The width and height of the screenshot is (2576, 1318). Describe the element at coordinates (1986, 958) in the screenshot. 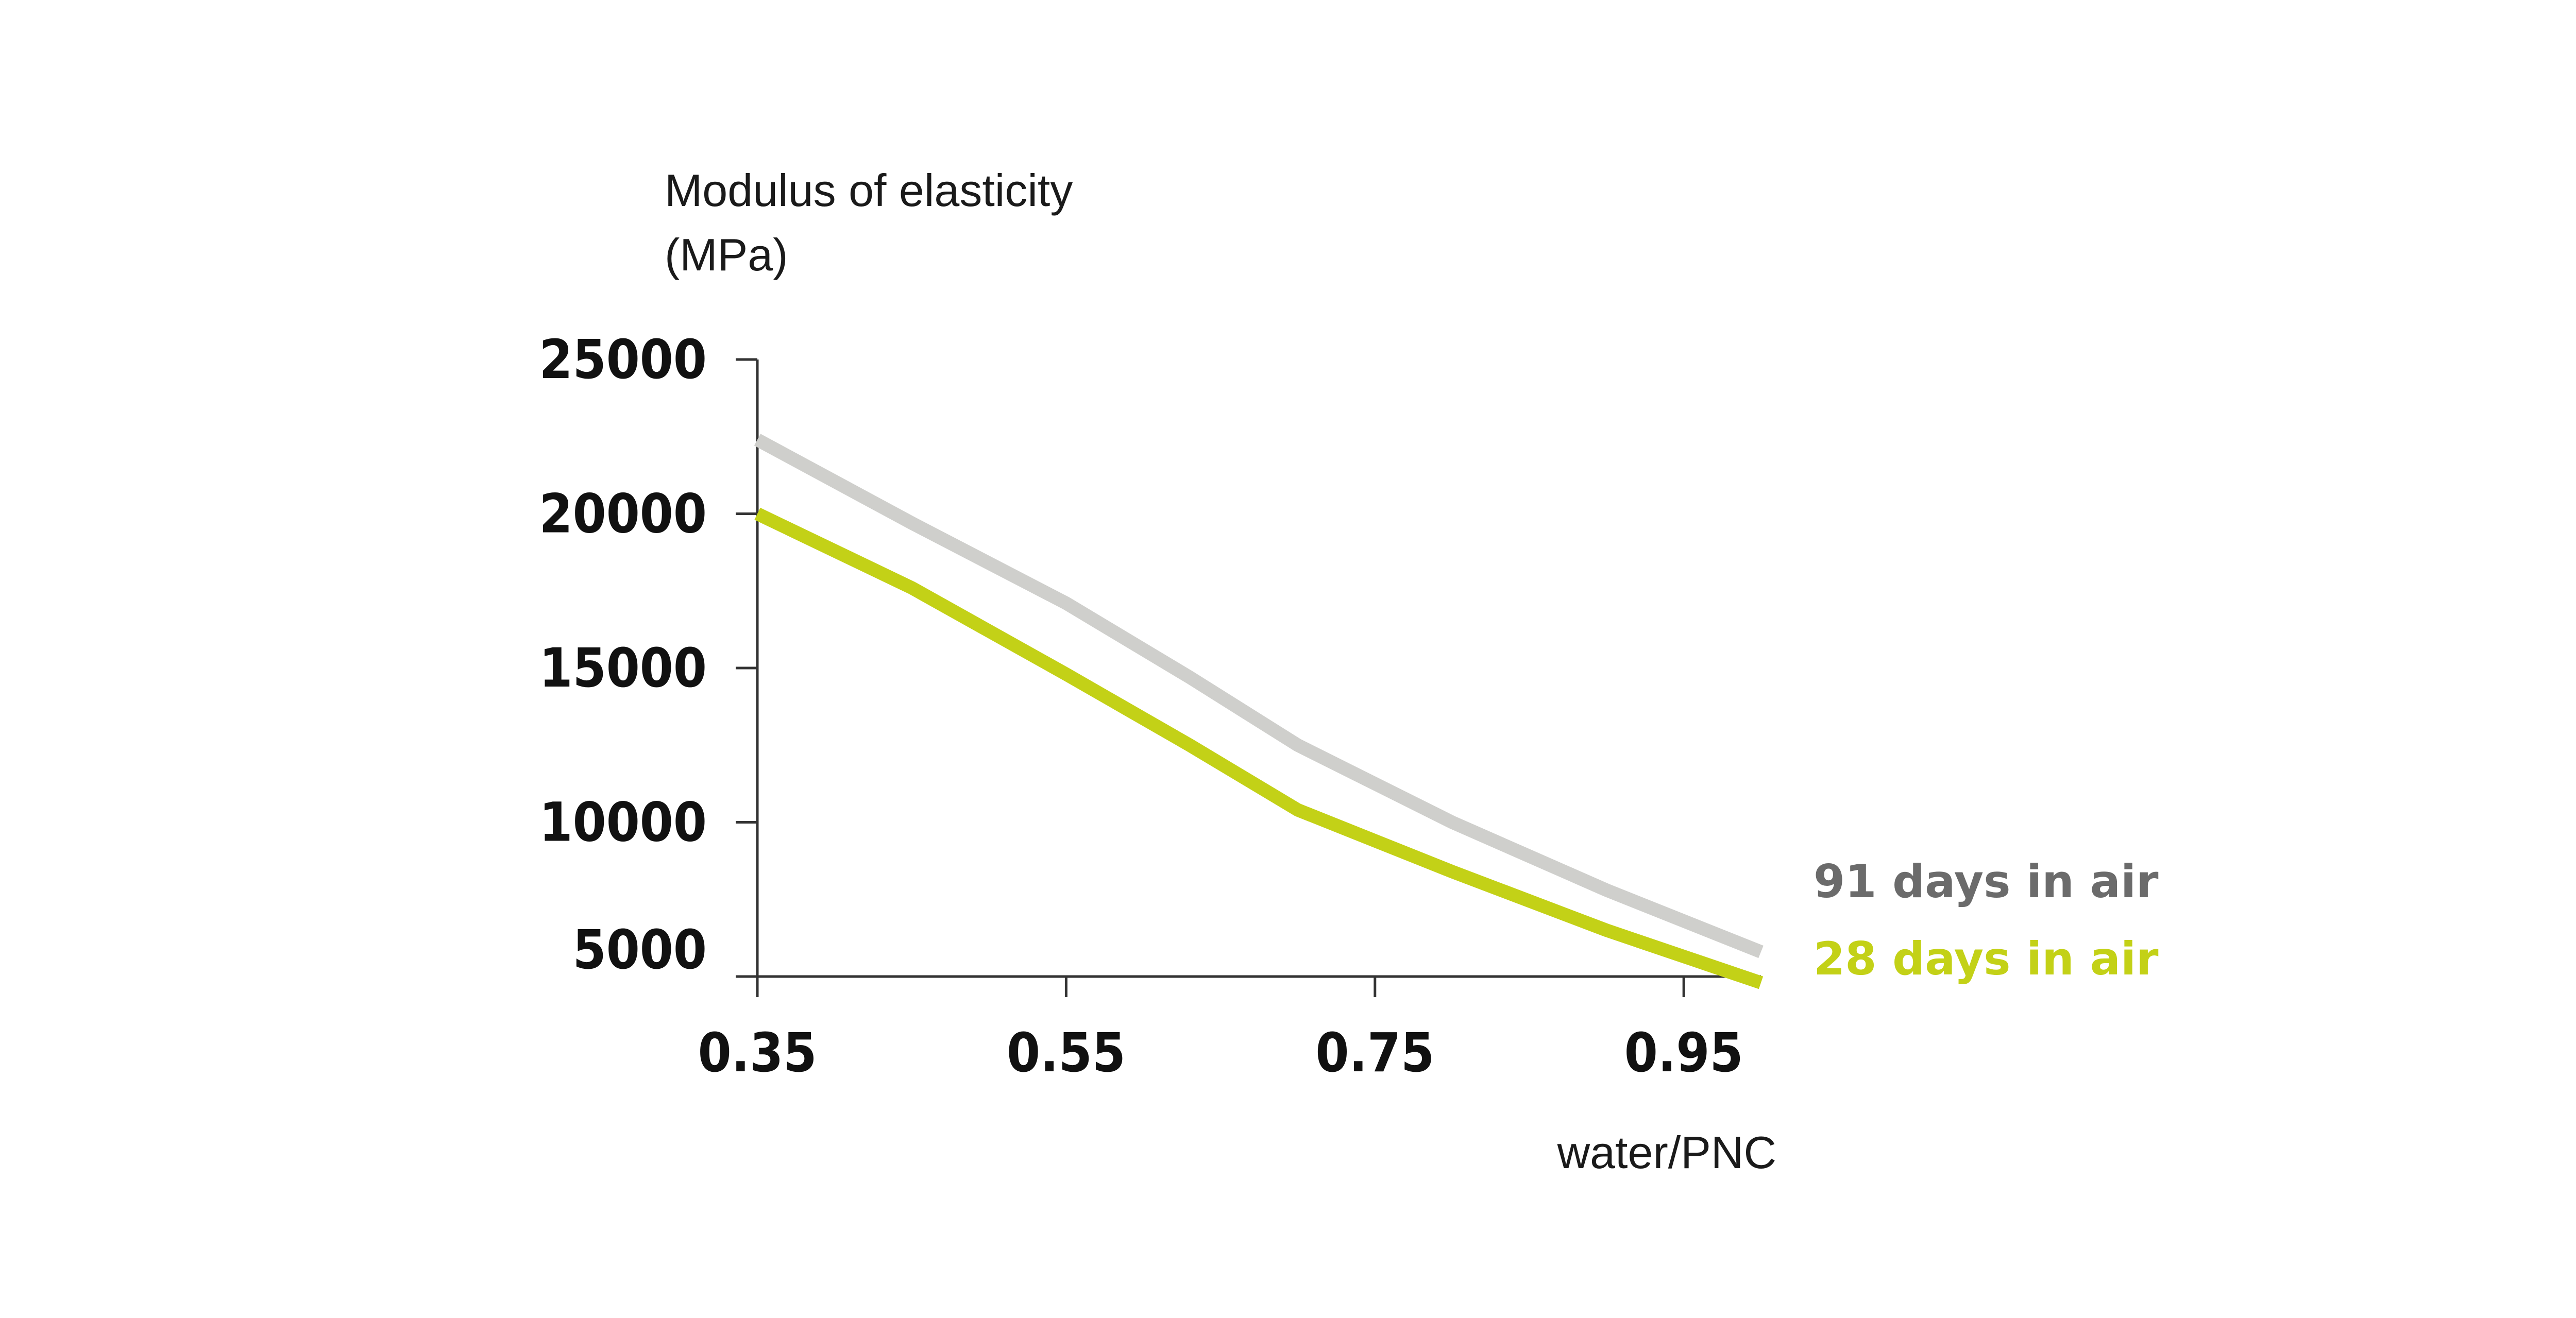

I see `legend-entry: 28 days in air` at that location.